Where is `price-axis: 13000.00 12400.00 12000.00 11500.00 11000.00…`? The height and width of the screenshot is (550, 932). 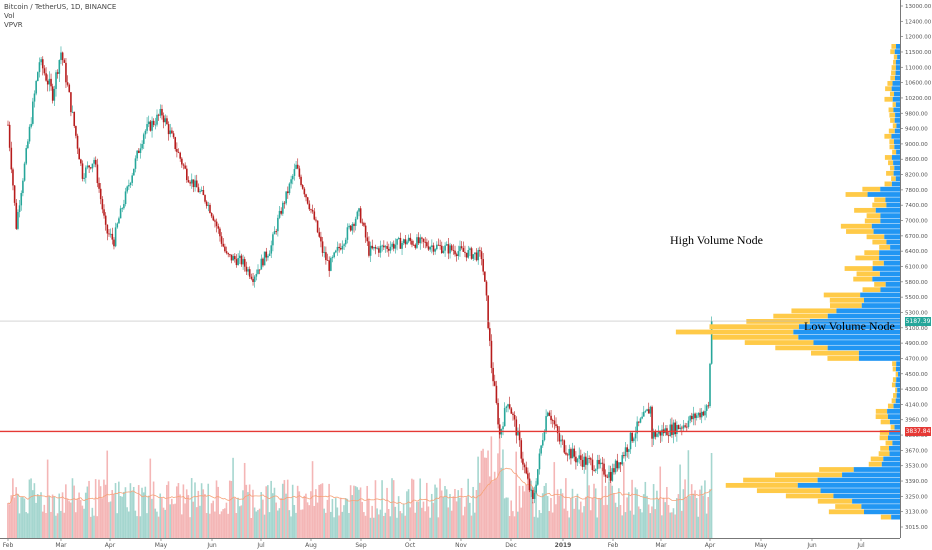 price-axis: 13000.00 12400.00 12000.00 11500.00 11000.00… is located at coordinates (916, 275).